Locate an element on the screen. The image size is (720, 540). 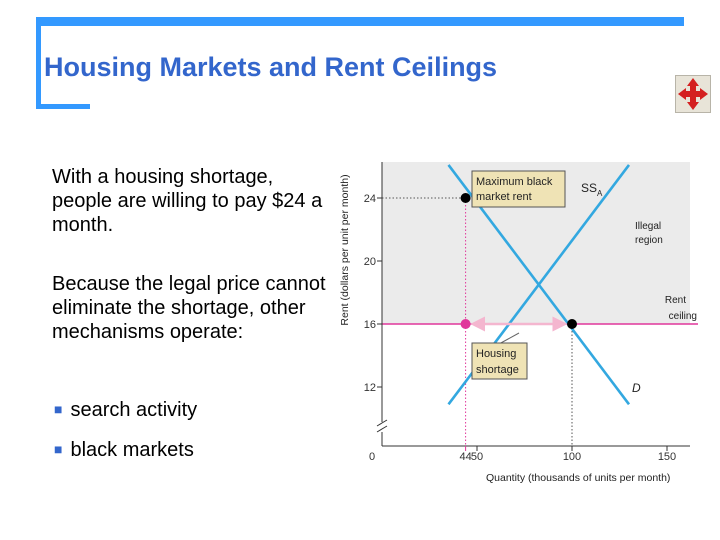
y-tick-label-12: 12 is located at coordinates (370, 388).